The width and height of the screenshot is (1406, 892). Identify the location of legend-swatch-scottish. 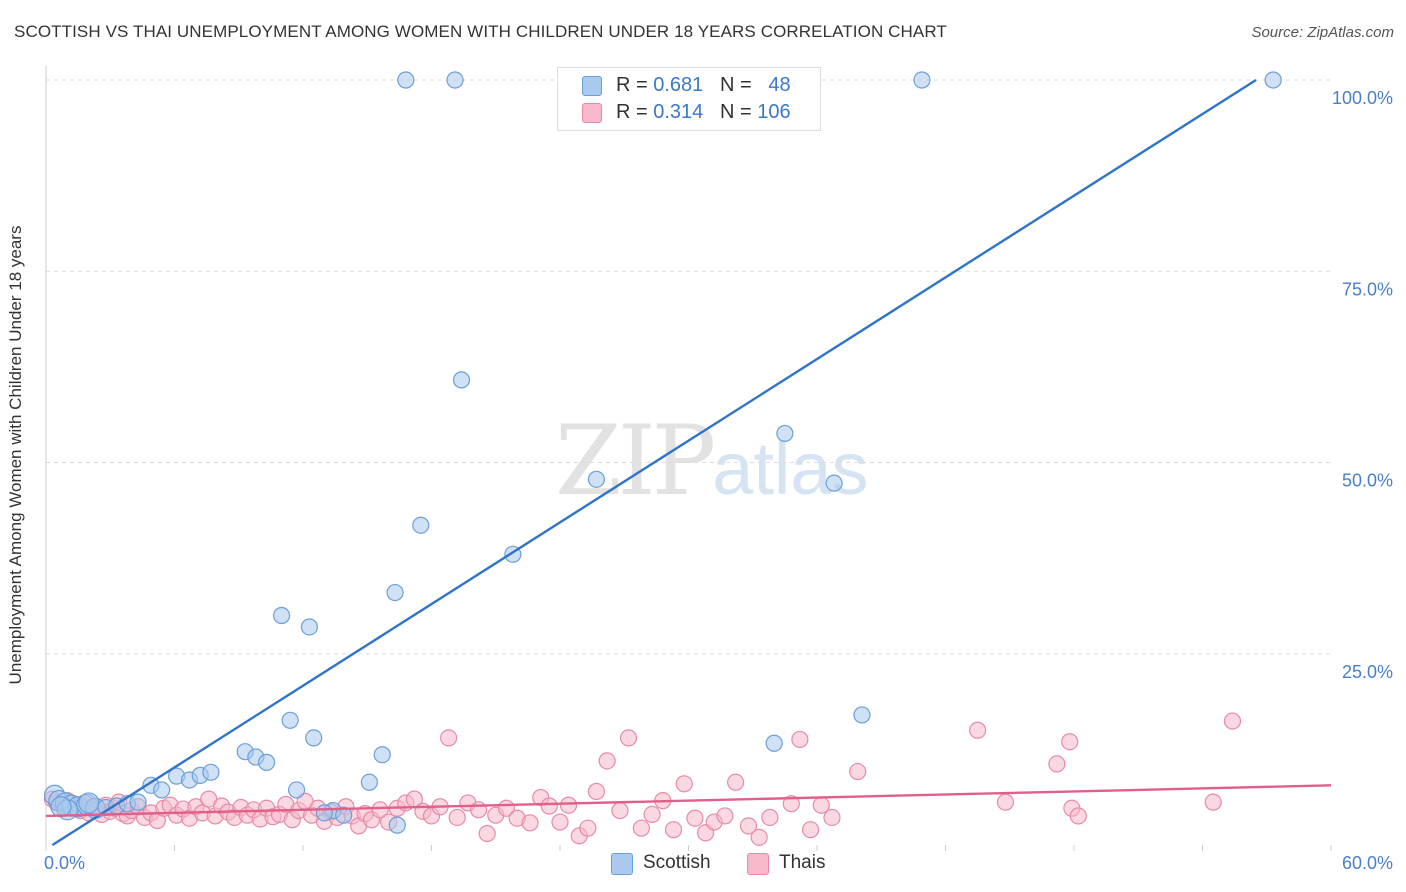
(592, 86).